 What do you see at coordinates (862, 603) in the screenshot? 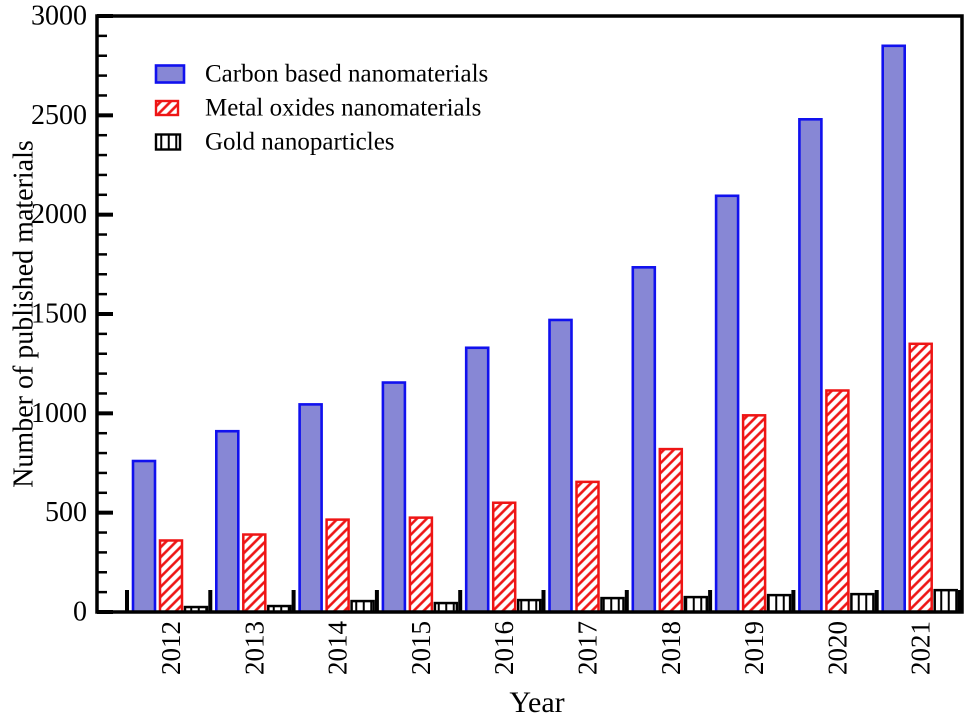
I see `bar-gold-2020` at bounding box center [862, 603].